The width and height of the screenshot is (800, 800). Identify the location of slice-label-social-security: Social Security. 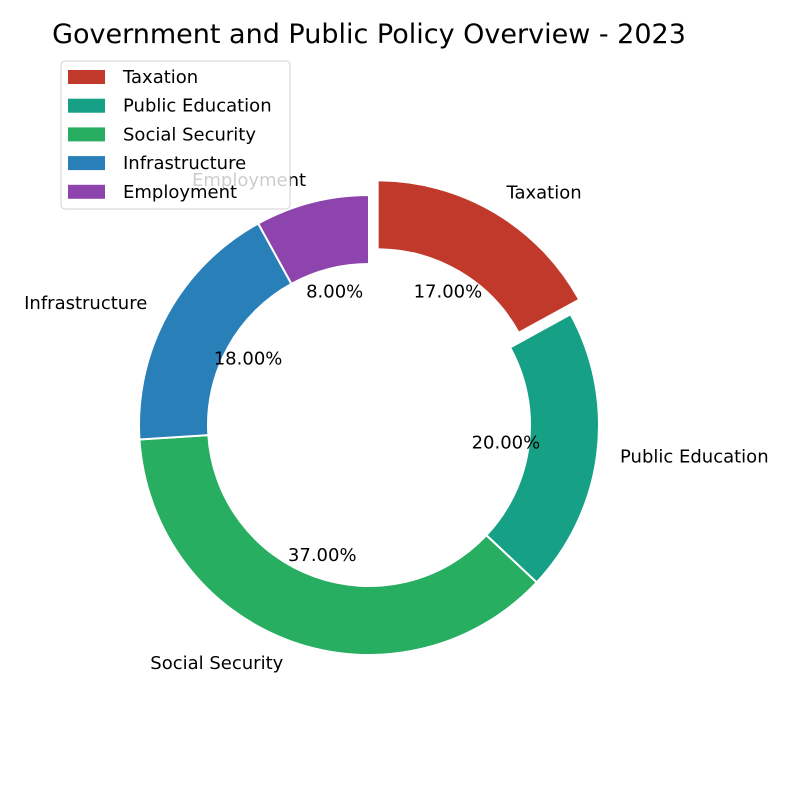
(216, 663).